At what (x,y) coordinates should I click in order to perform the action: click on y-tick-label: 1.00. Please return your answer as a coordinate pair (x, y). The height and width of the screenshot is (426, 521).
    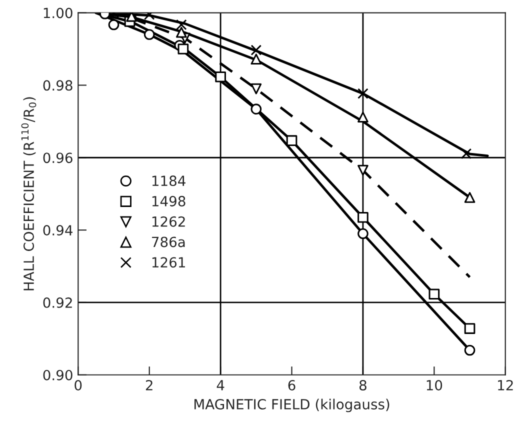
    Looking at the image, I should click on (58, 13).